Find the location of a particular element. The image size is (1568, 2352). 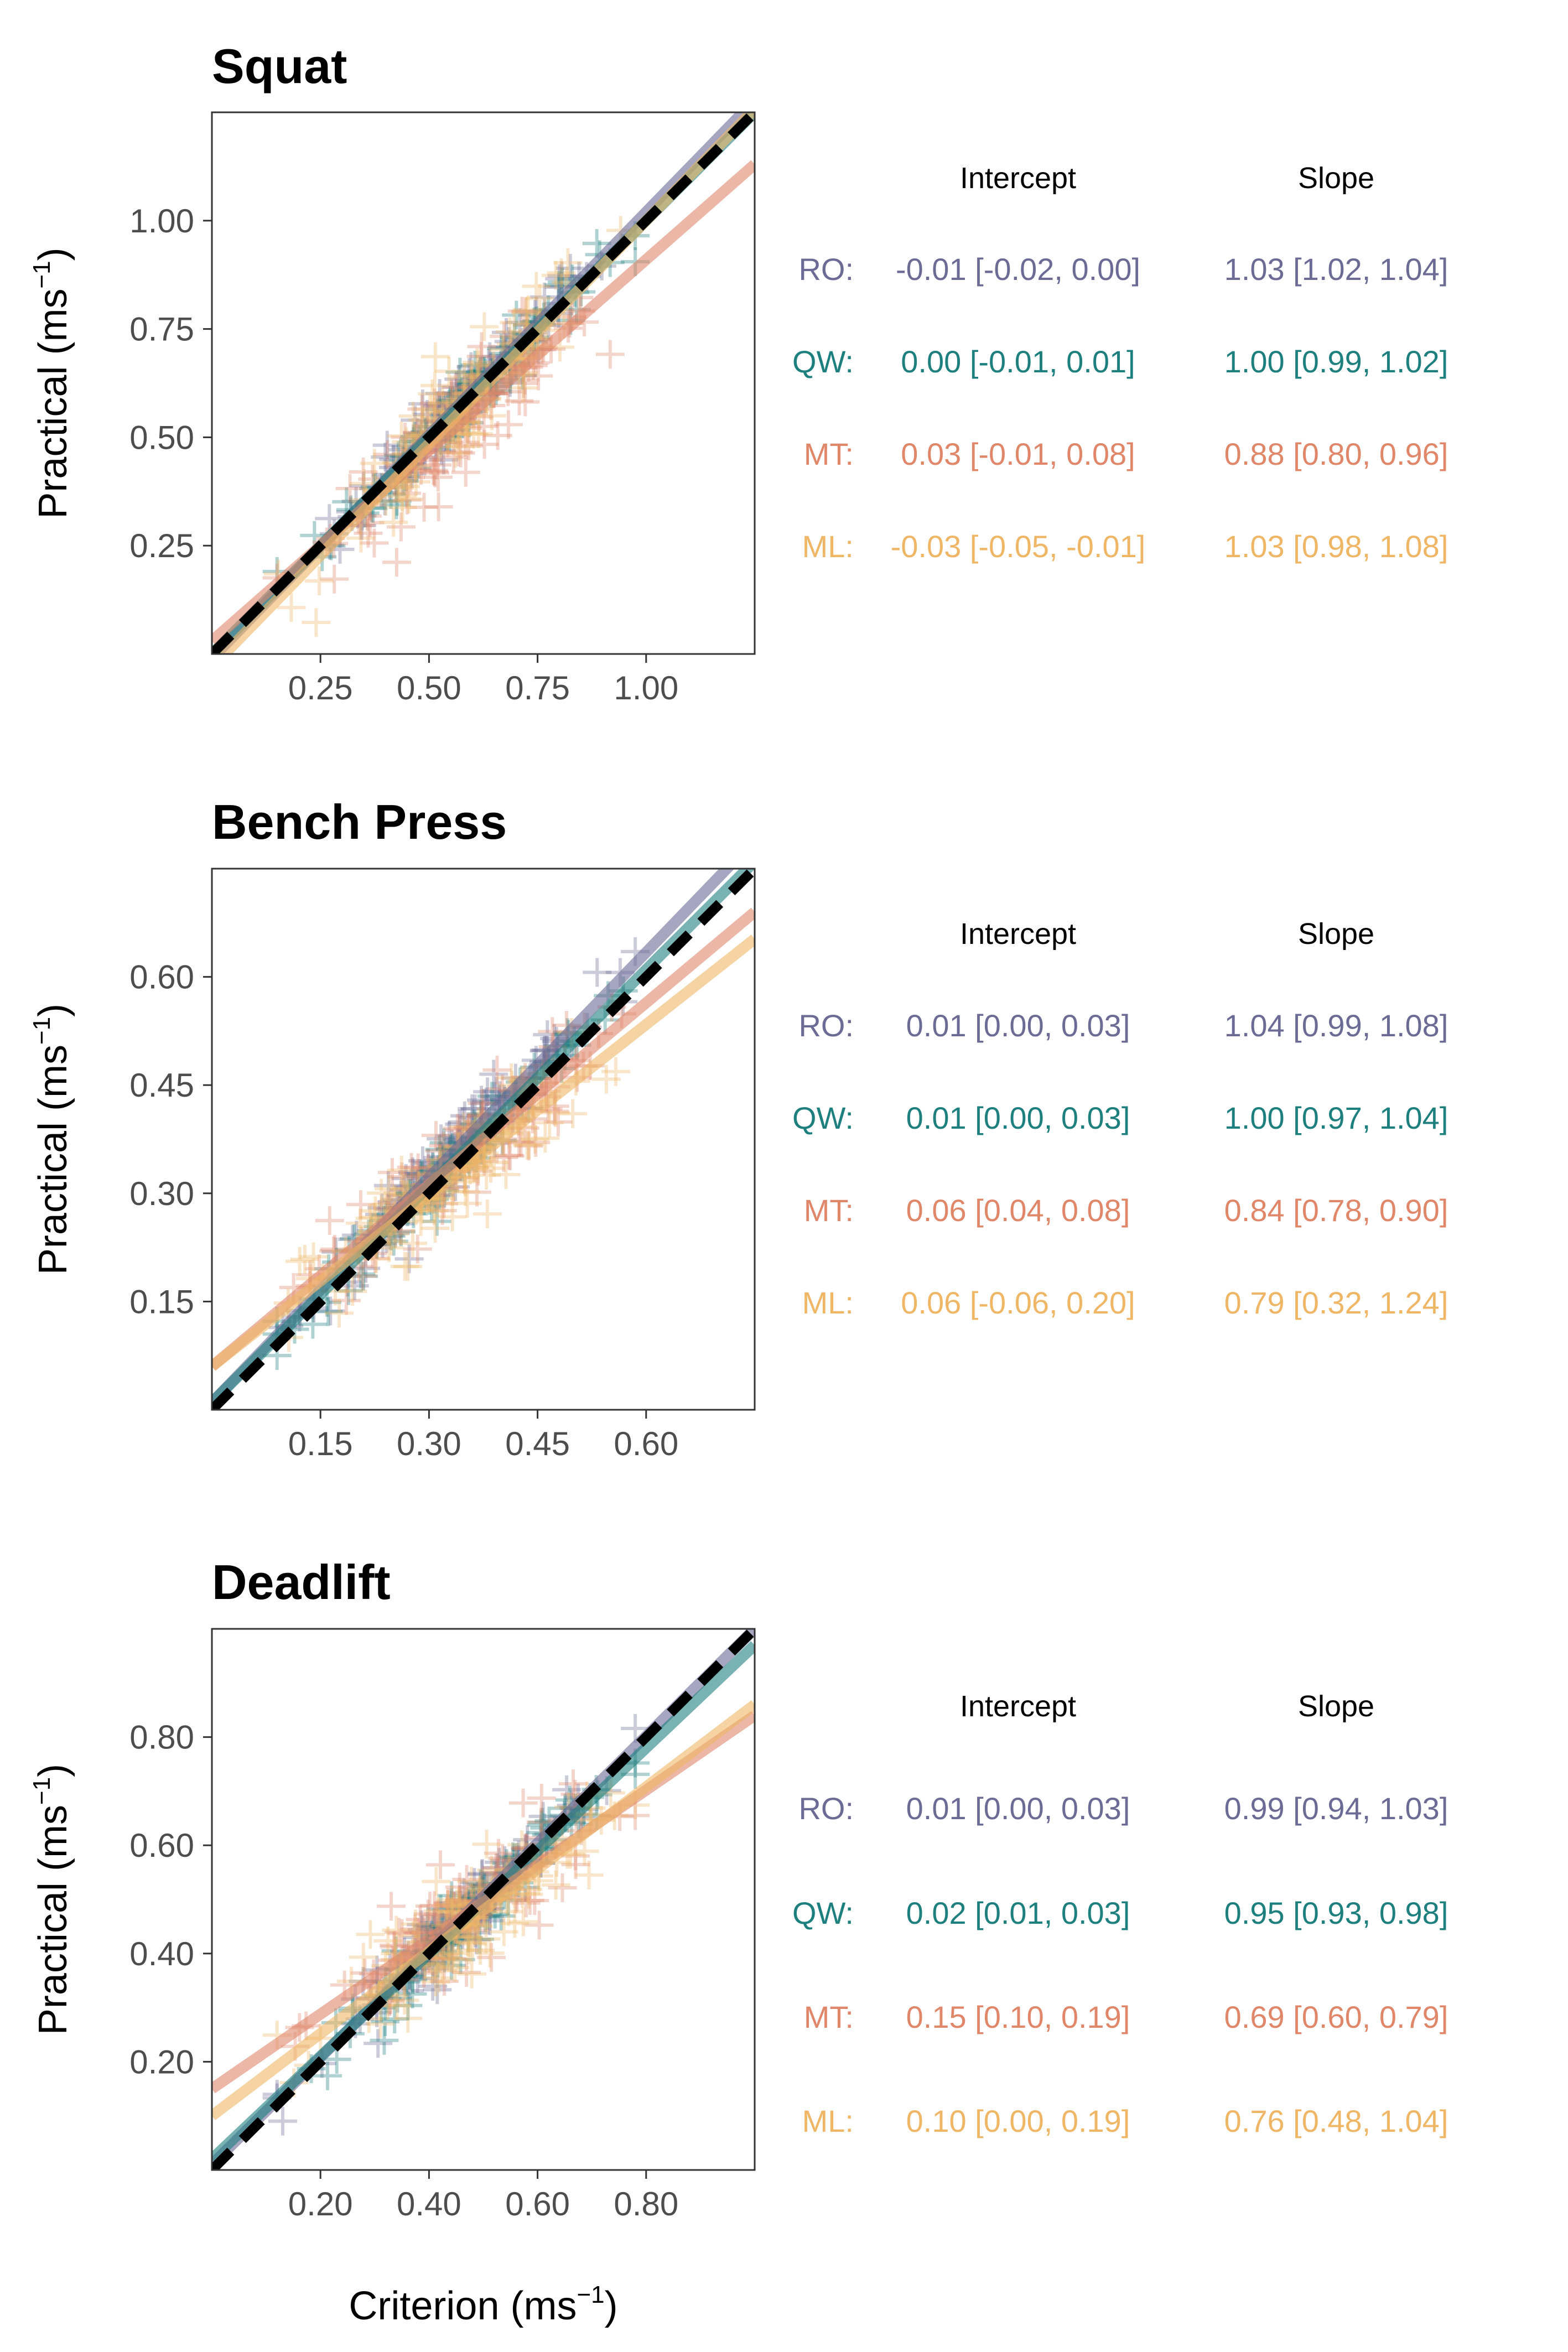

slope-value: 0.76 [0.48, 1.04] is located at coordinates (1336, 2121).